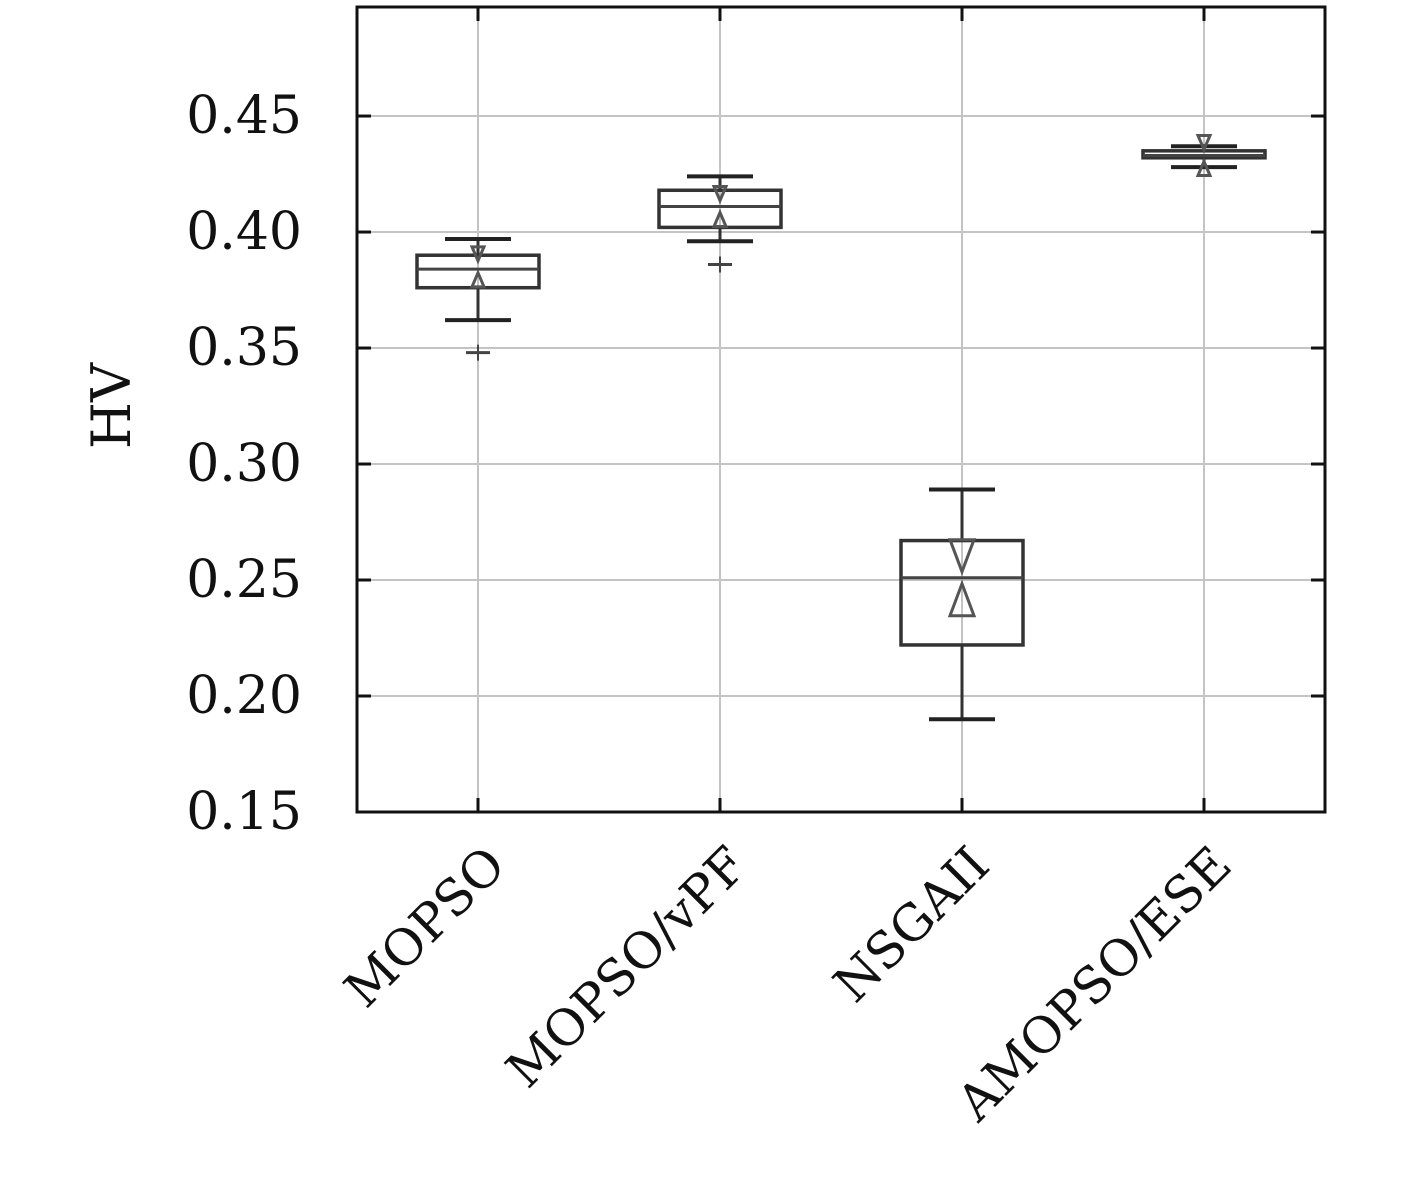 Image resolution: width=1417 pixels, height=1200 pixels. Describe the element at coordinates (244, 348) in the screenshot. I see `y-tick-label: 0.35` at that location.